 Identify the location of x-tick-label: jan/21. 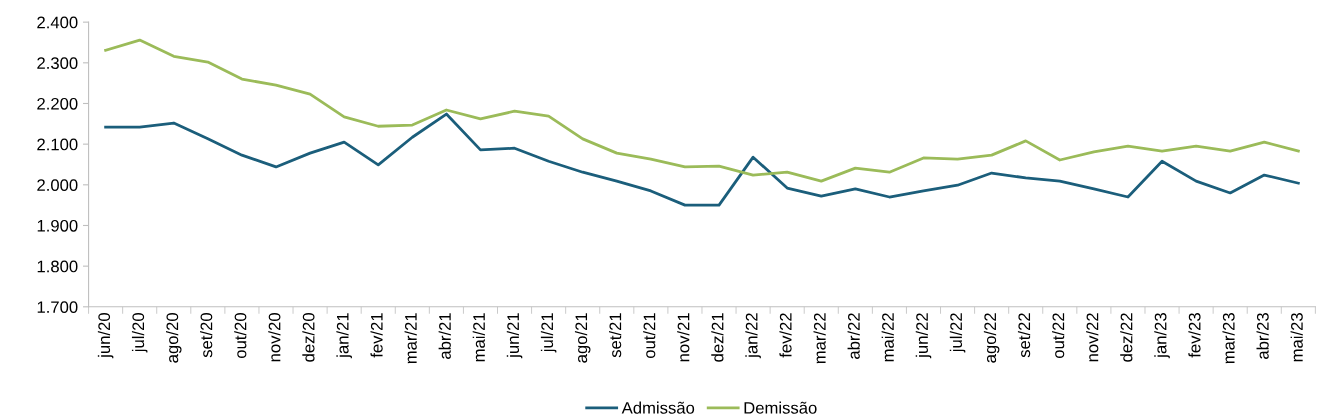
(344, 336).